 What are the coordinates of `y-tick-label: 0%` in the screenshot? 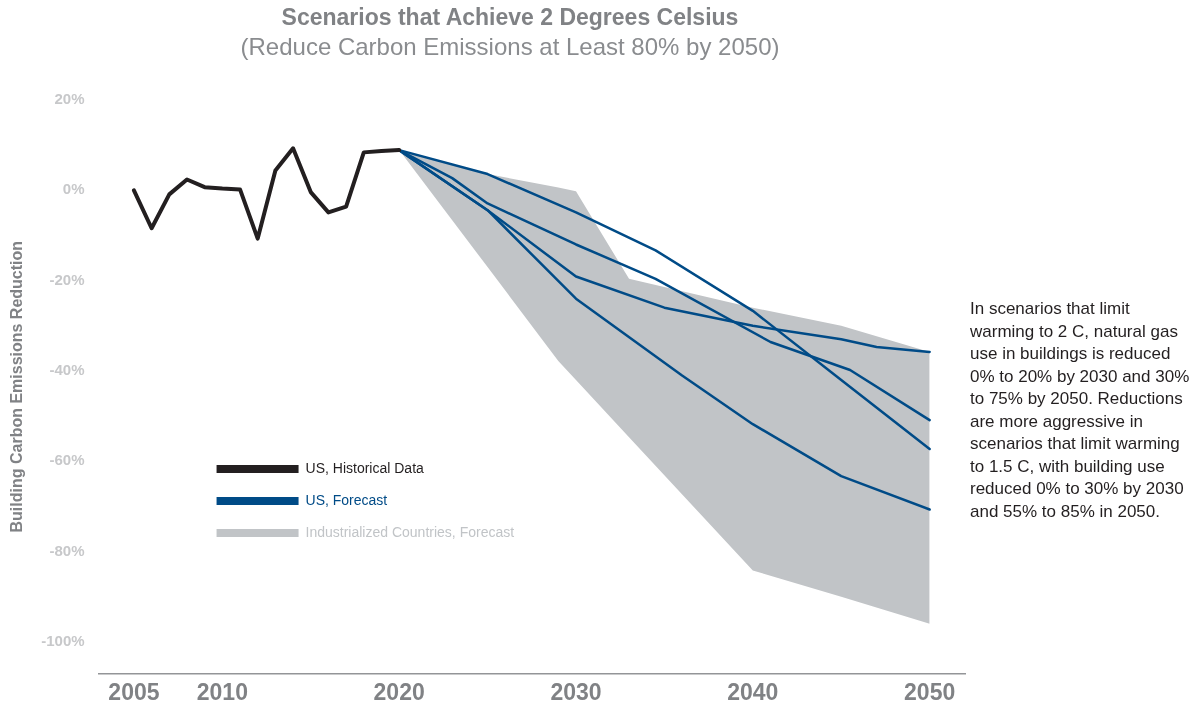 It's located at (73, 189).